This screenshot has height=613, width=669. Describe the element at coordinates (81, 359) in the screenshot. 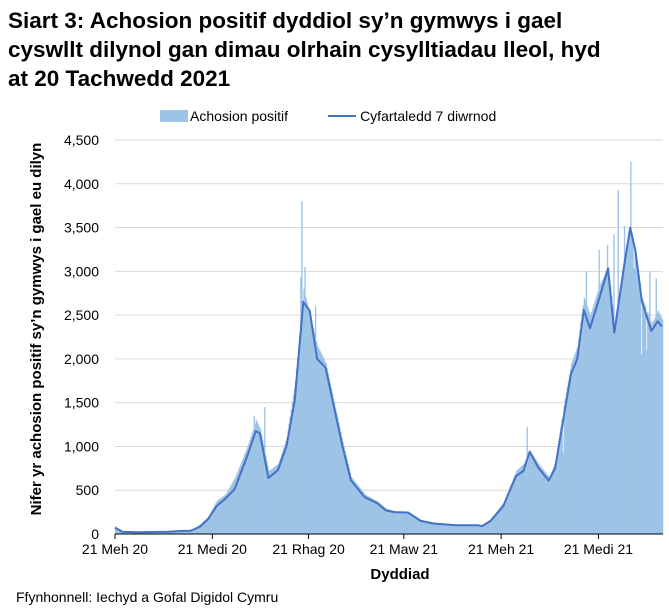

I see `y-tick-label: 2,000` at that location.